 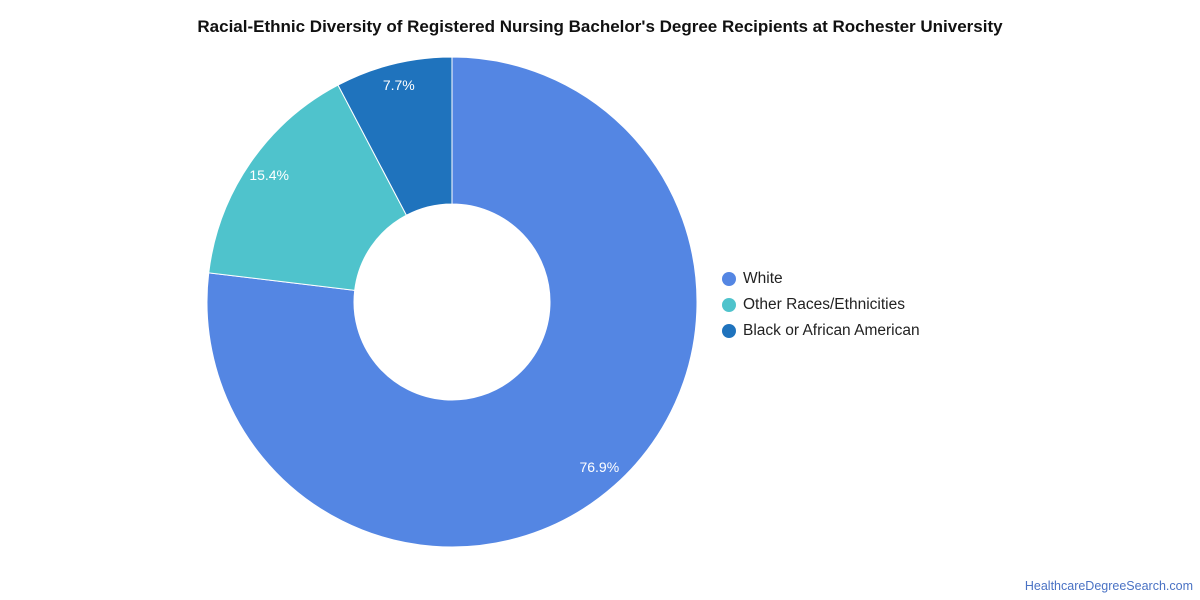 I want to click on legend-item: White, so click(x=821, y=279).